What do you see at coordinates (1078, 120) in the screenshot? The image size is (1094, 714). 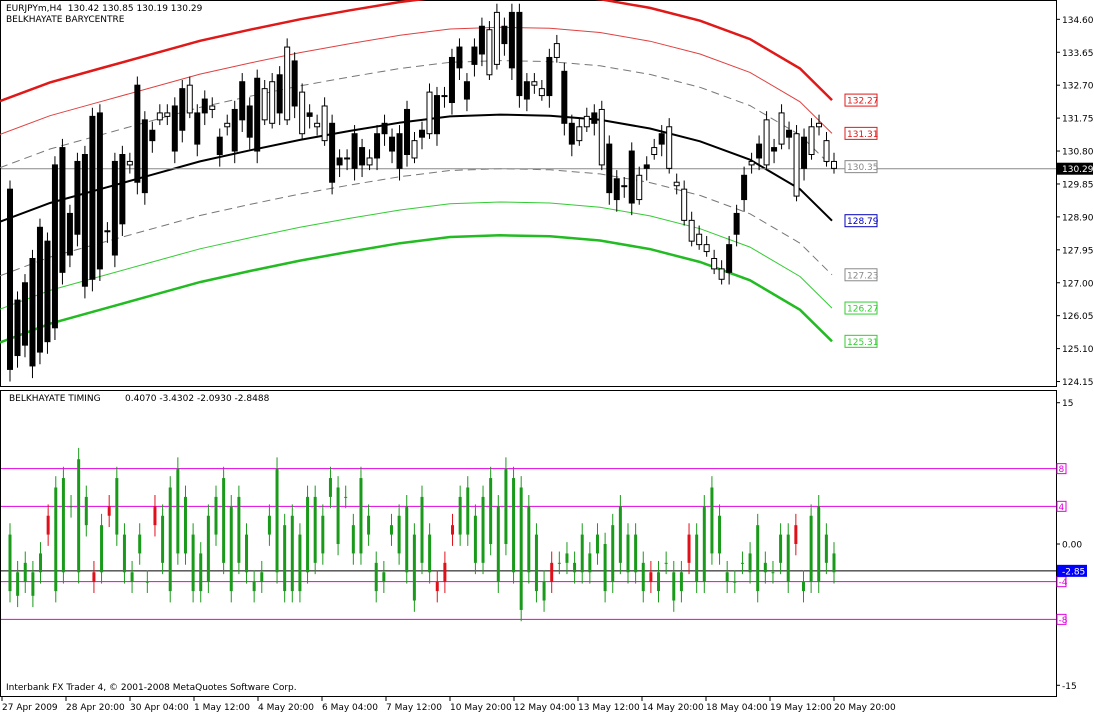 I see `price-tick-label: 131.75` at bounding box center [1078, 120].